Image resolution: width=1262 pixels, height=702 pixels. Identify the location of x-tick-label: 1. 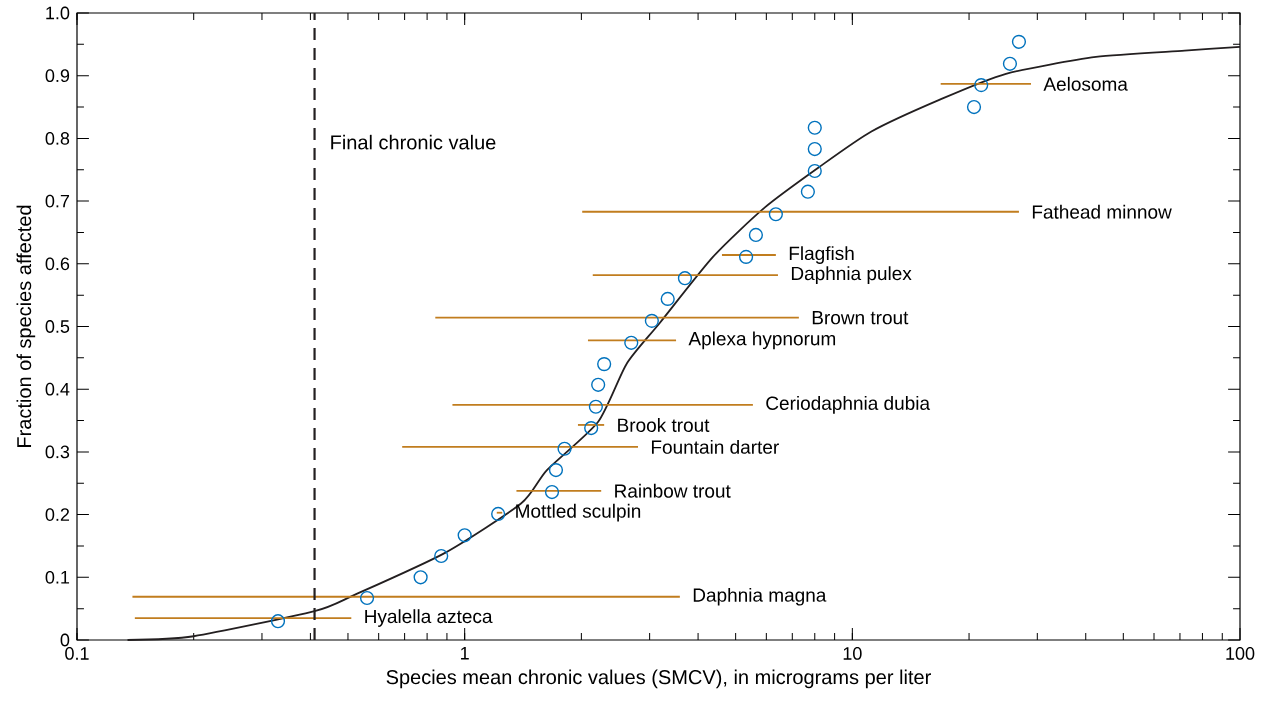
(465, 653).